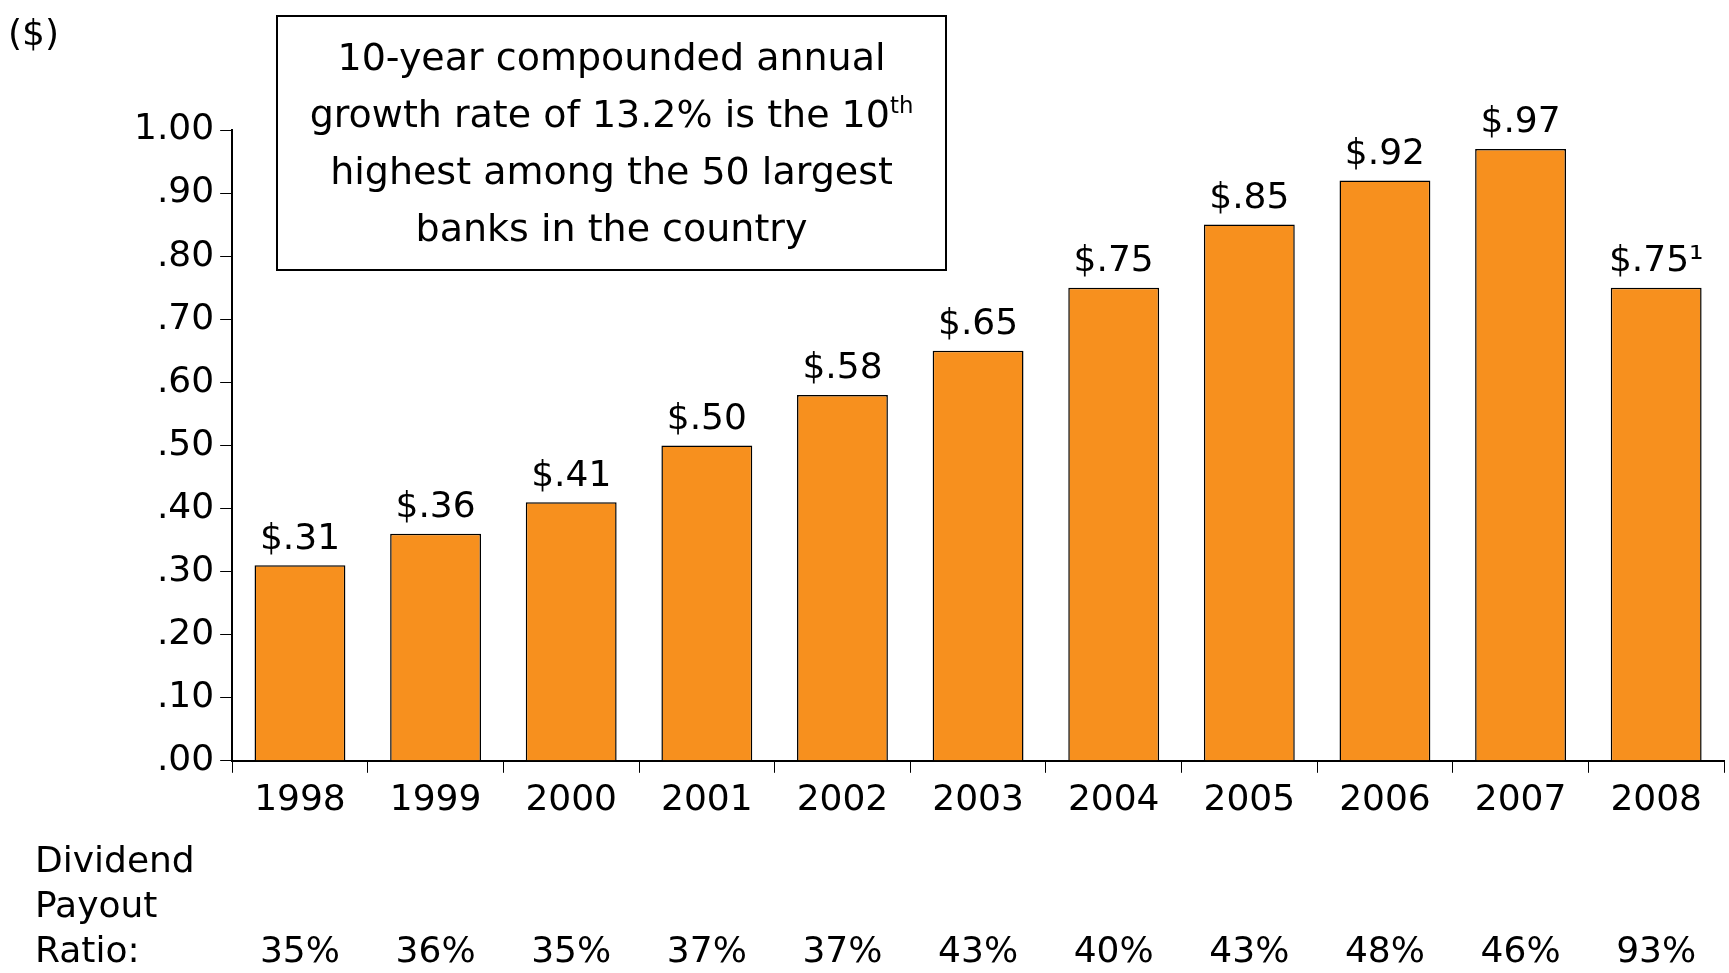 This screenshot has height=973, width=1729. Describe the element at coordinates (571, 473) in the screenshot. I see `data-label: $.41` at that location.